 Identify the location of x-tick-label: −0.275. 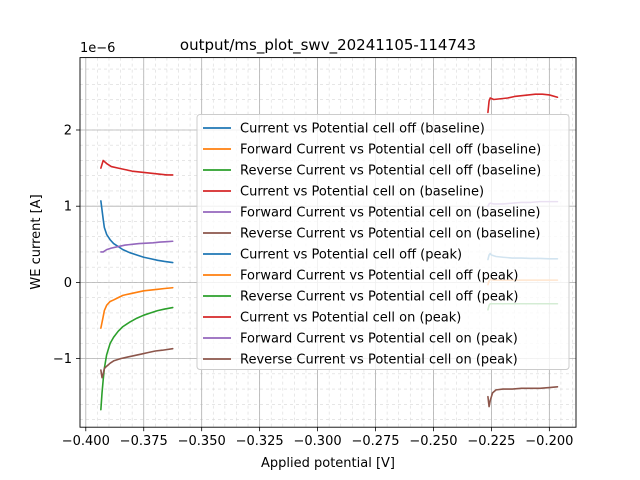
(375, 441).